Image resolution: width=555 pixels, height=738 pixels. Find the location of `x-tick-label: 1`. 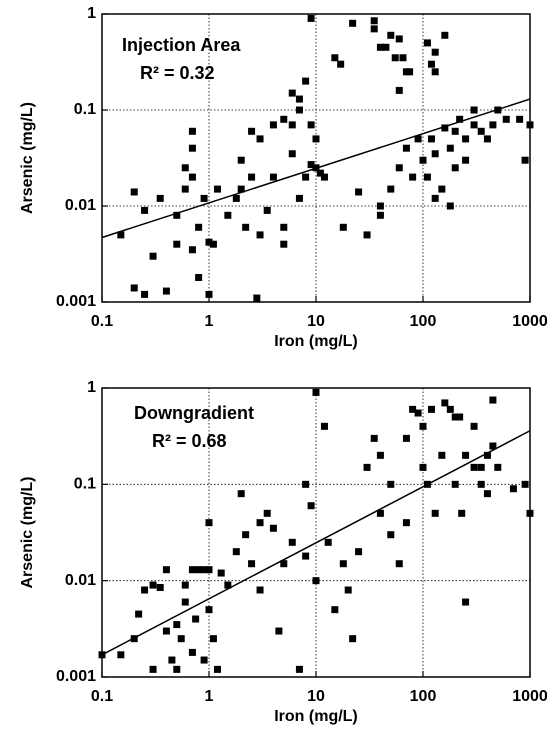

x-tick-label: 1 is located at coordinates (209, 321).